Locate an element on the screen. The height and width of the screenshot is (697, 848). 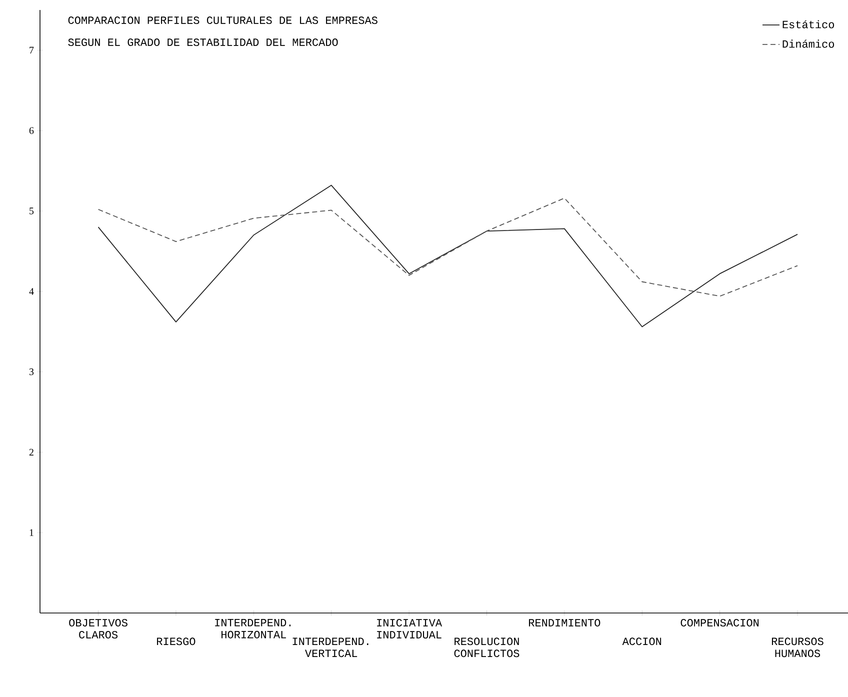
x-tick-label: RENDIMIENTO is located at coordinates (564, 622).